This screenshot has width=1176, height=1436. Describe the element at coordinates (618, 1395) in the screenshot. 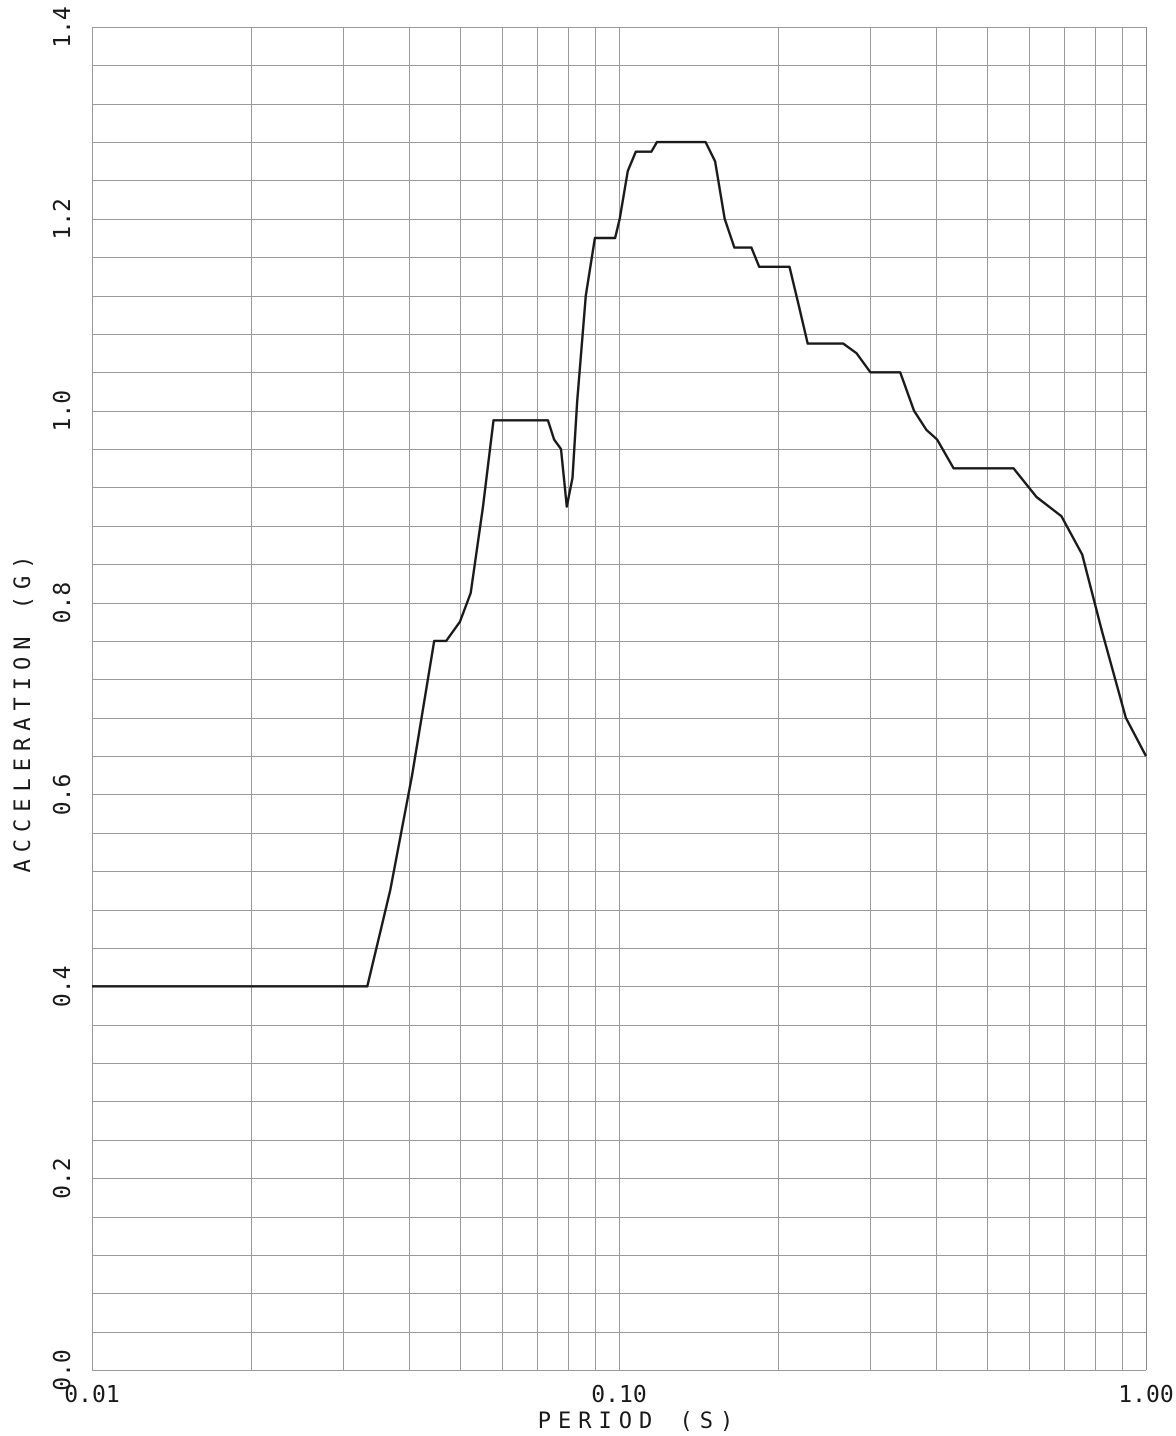

I see `x-tick-label-1: 0.10` at that location.